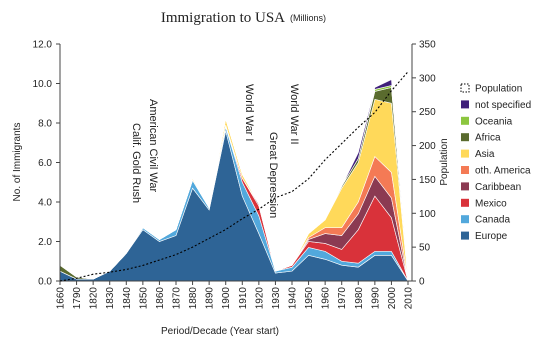 The width and height of the screenshot is (550, 345). What do you see at coordinates (309, 298) in the screenshot?
I see `x-tick-label: 1950` at bounding box center [309, 298].